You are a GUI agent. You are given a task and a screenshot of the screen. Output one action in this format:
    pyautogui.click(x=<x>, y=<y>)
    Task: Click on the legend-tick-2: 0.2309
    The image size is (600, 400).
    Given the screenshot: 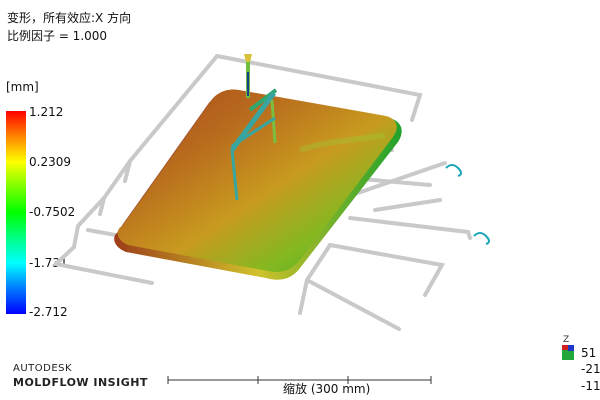 What is the action you would take?
    pyautogui.click(x=50, y=162)
    